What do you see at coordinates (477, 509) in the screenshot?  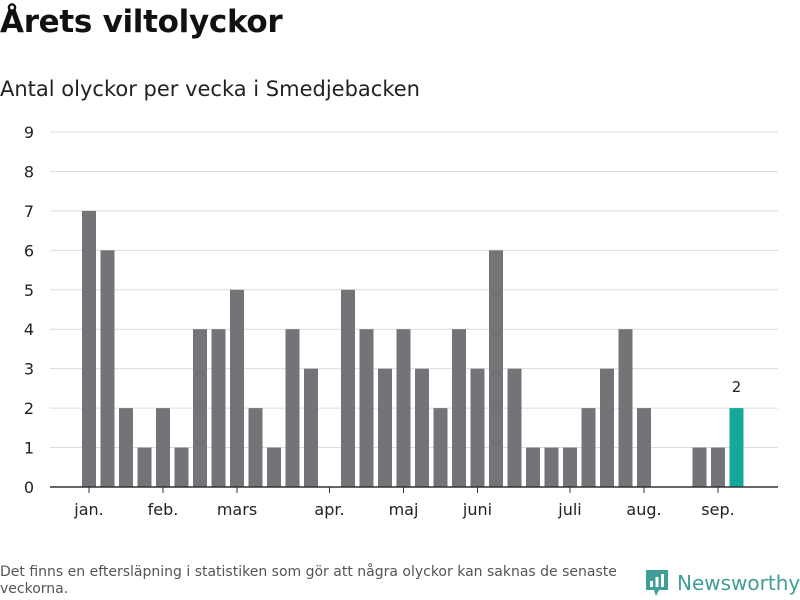 I see `x-tick-label: juni` at bounding box center [477, 509].